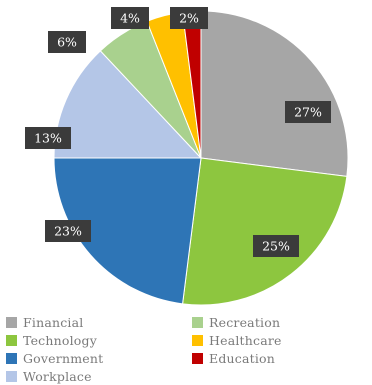 Image resolution: width=372 pixels, height=385 pixels. I want to click on data-label-text: 13%, so click(48, 138).